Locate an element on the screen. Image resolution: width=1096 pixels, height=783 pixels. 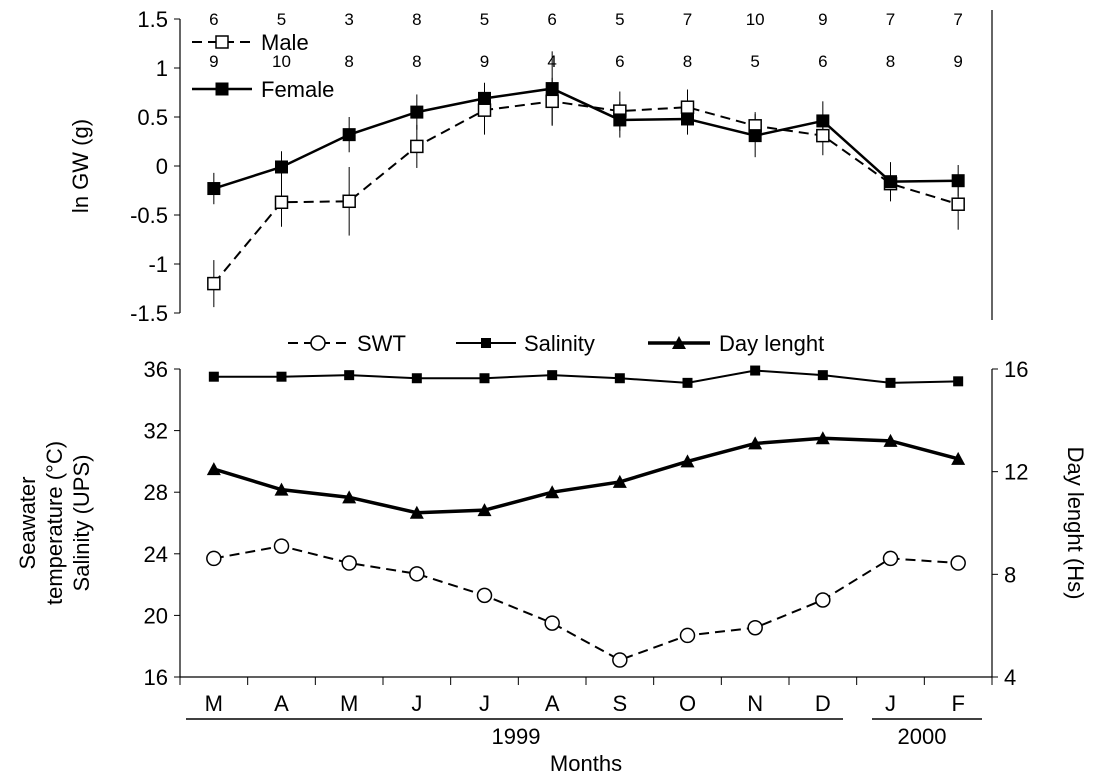
right-y-tick-label: 16 is located at coordinates (1016, 369).